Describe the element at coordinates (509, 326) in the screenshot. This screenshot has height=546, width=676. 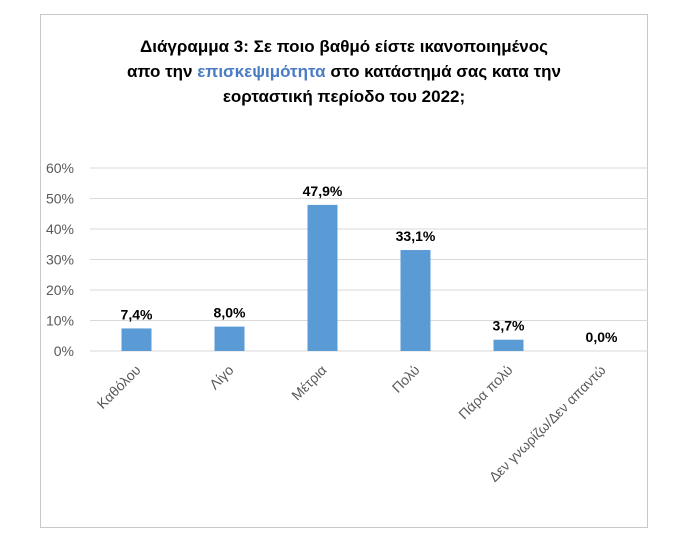
I see `data-label: 3,7%` at that location.